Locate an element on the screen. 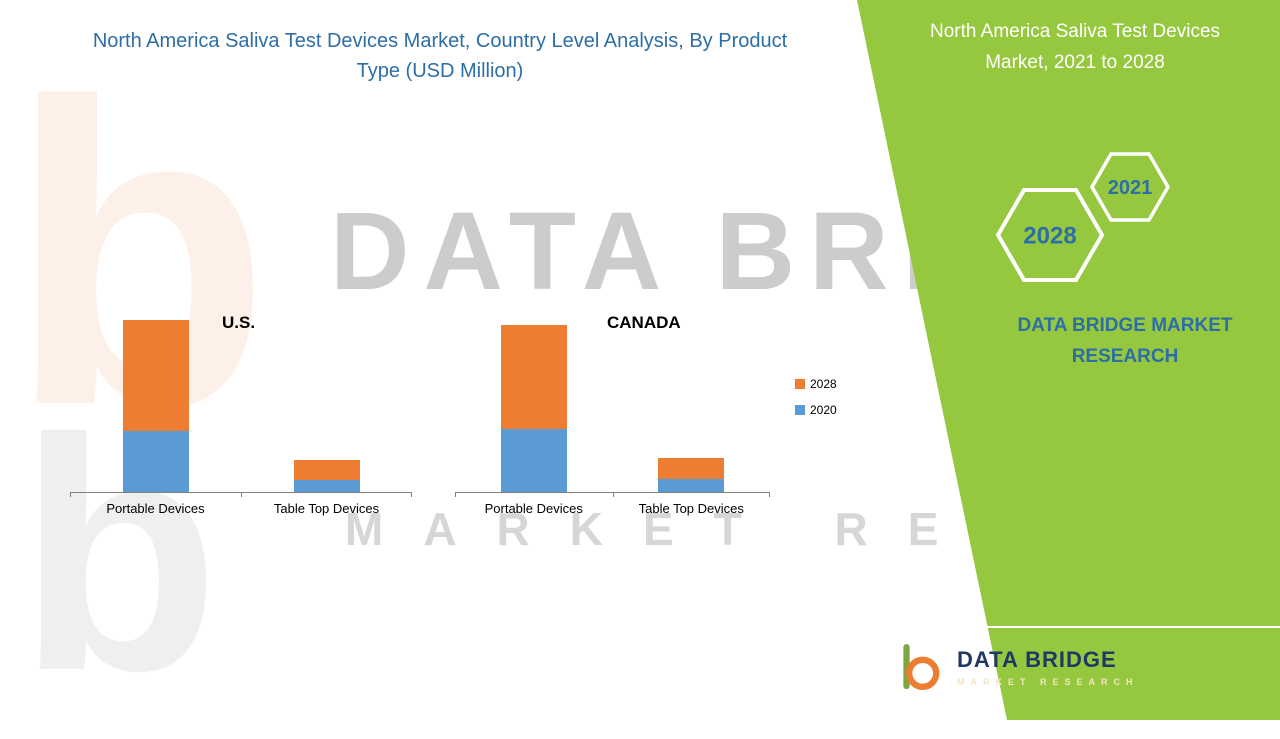 This screenshot has width=1280, height=739. data-bridge-logo-icon is located at coordinates (921, 667).